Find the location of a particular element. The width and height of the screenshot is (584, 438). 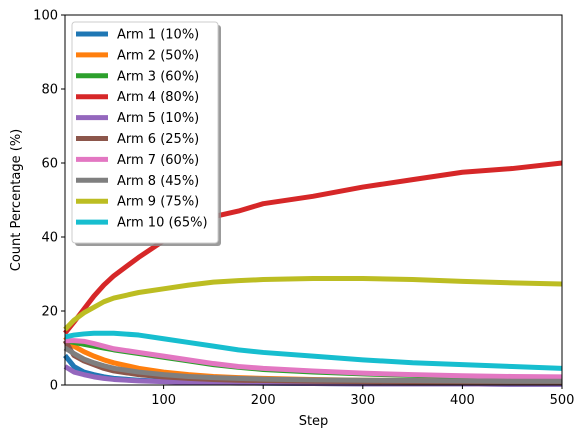

legend-label: Arm 5 (10%) is located at coordinates (158, 118).